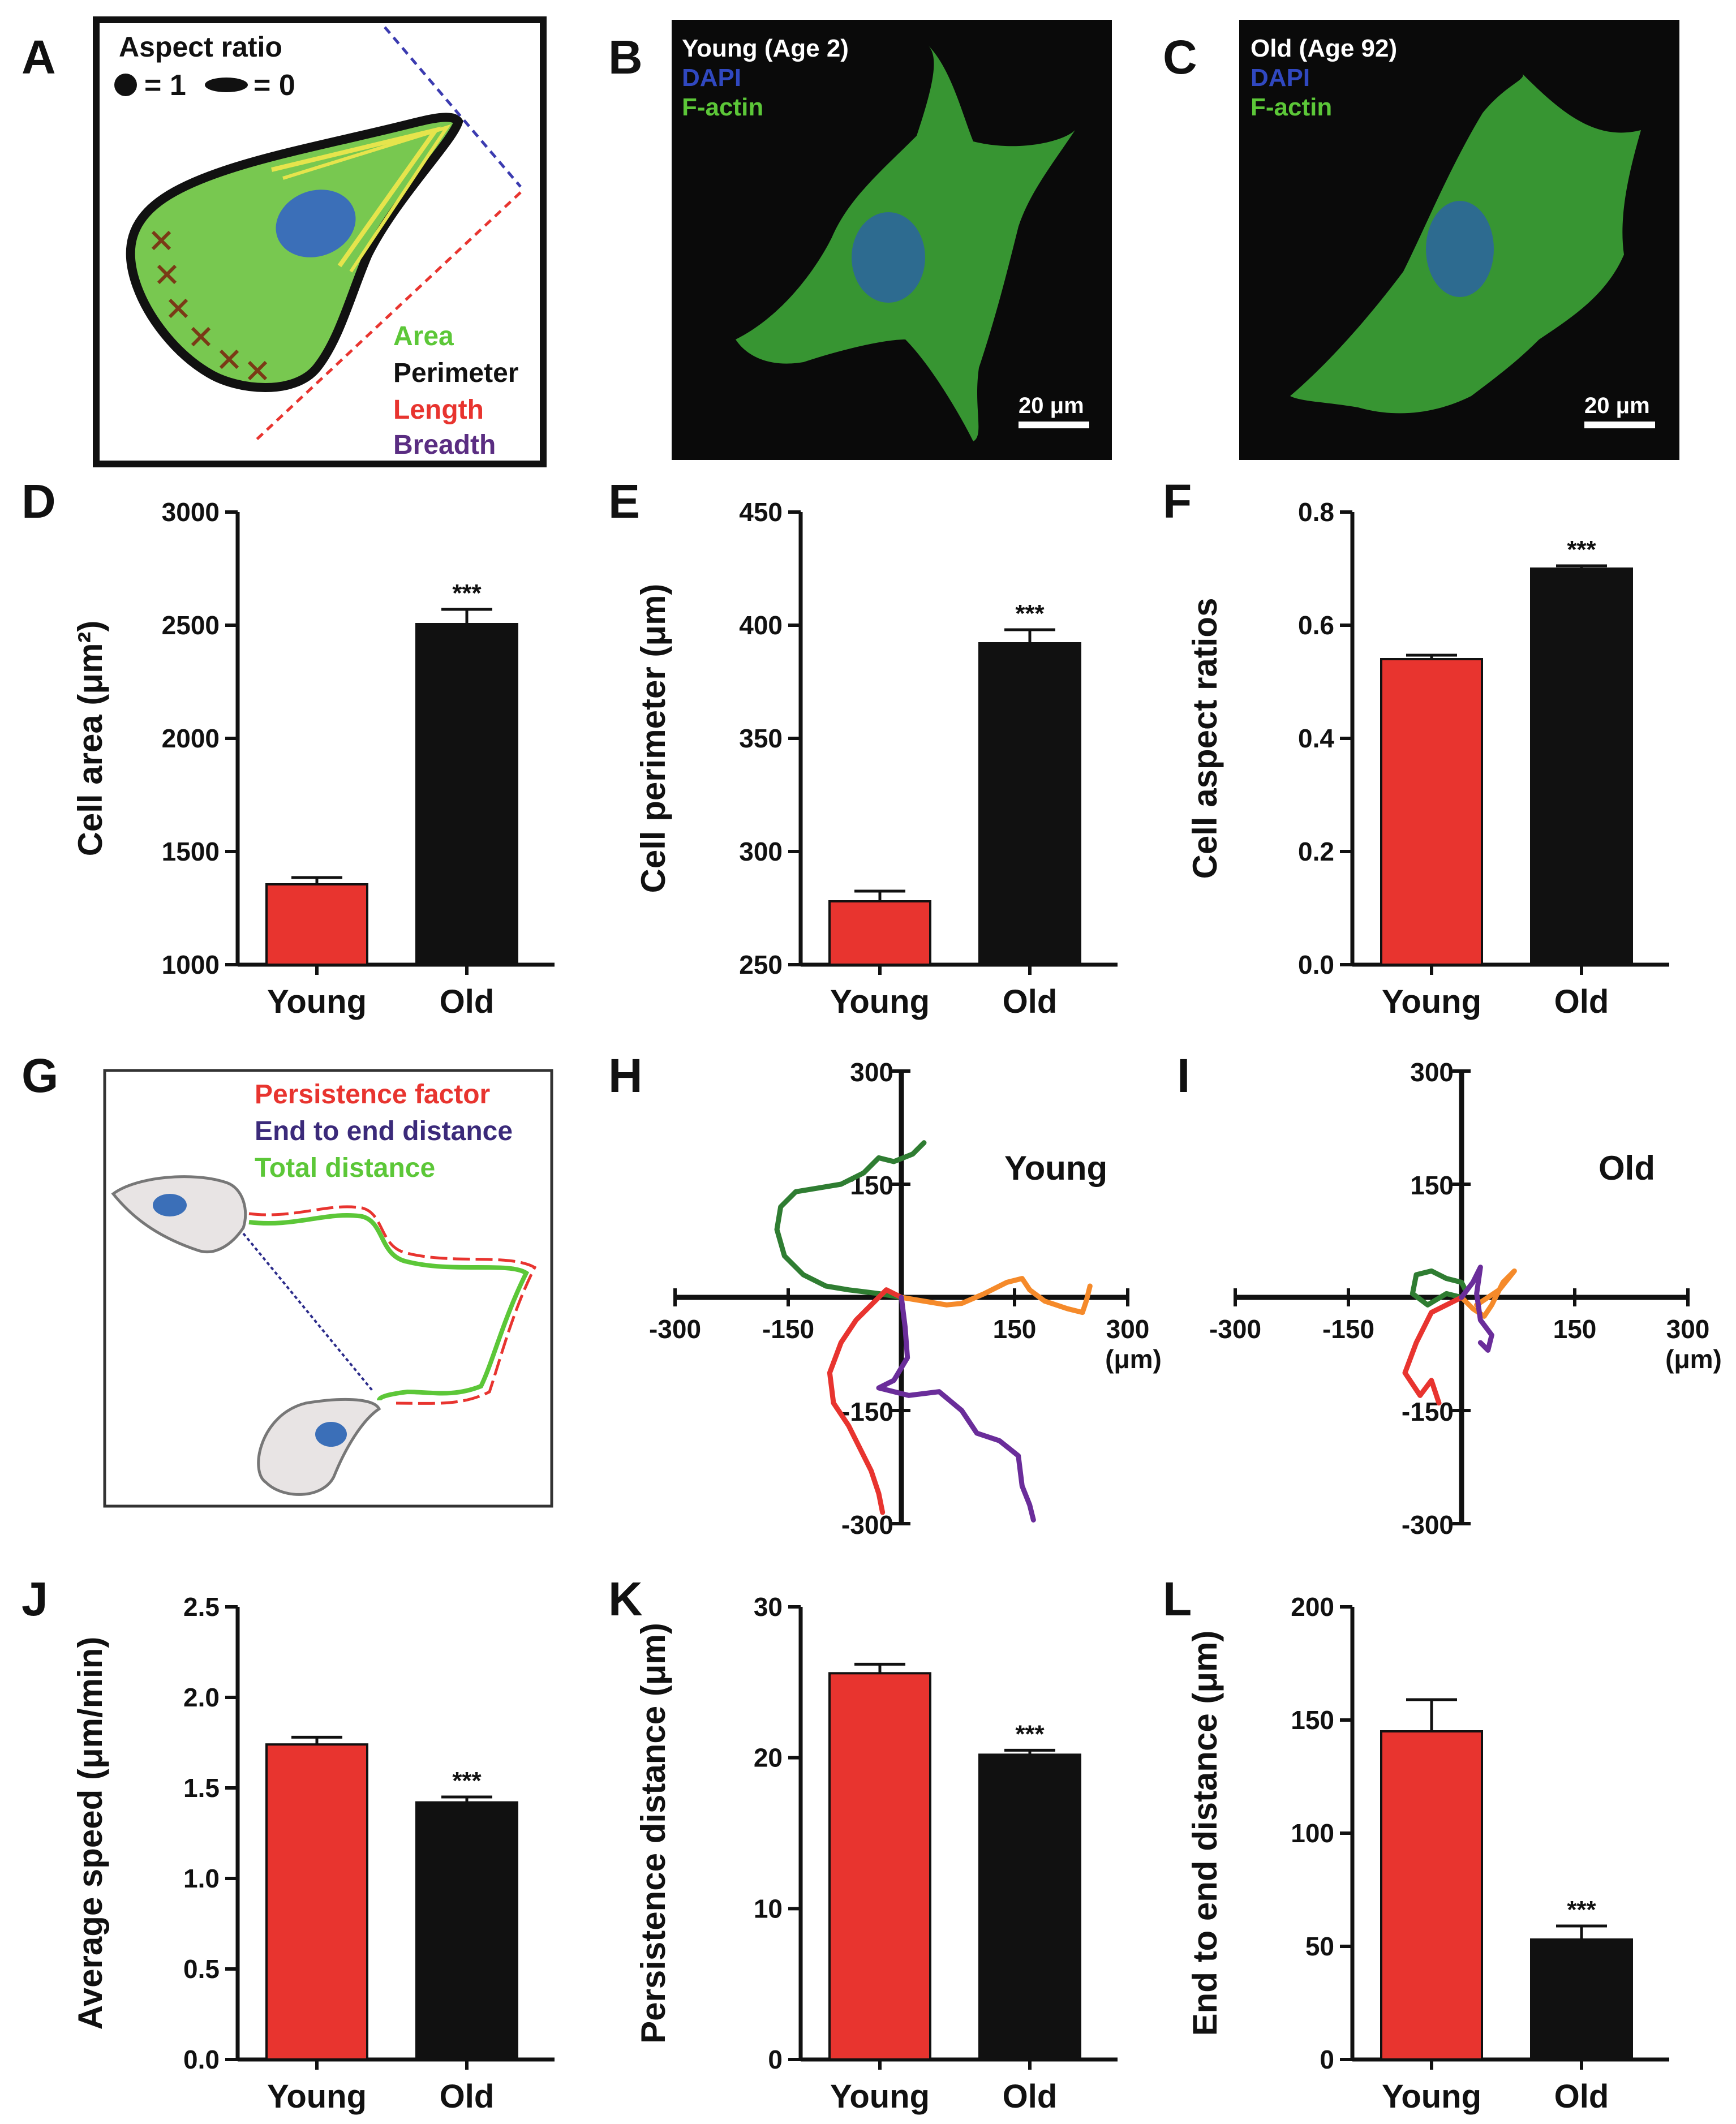 Image resolution: width=1736 pixels, height=2124 pixels. Describe the element at coordinates (675, 1329) in the screenshot. I see `x-tick-label-h: -300` at that location.